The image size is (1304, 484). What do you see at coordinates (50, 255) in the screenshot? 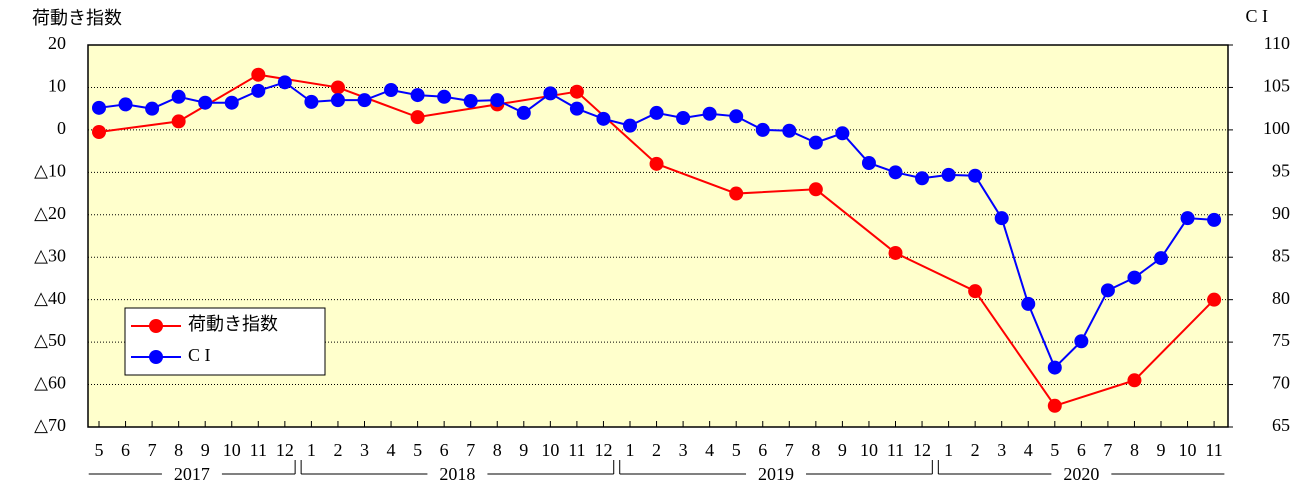
I see `y-tick-label: △30` at bounding box center [50, 255].